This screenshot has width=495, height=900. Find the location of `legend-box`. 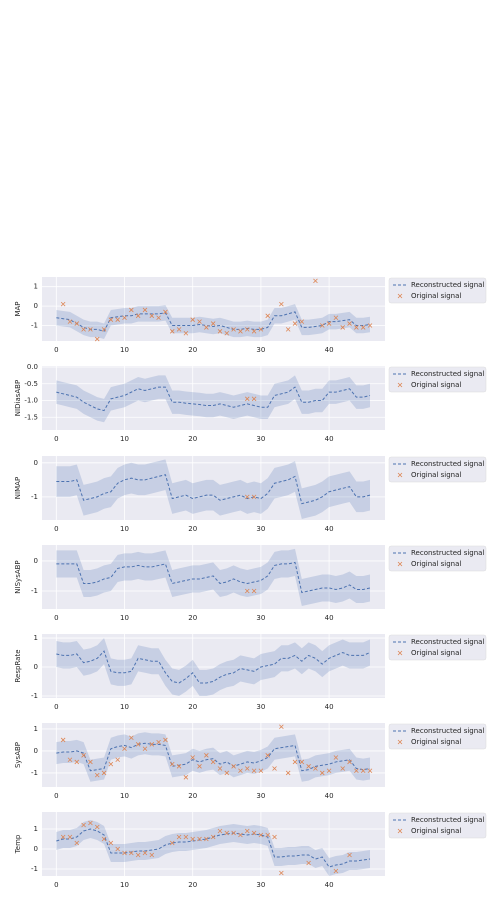

legend-box is located at coordinates (437, 825).